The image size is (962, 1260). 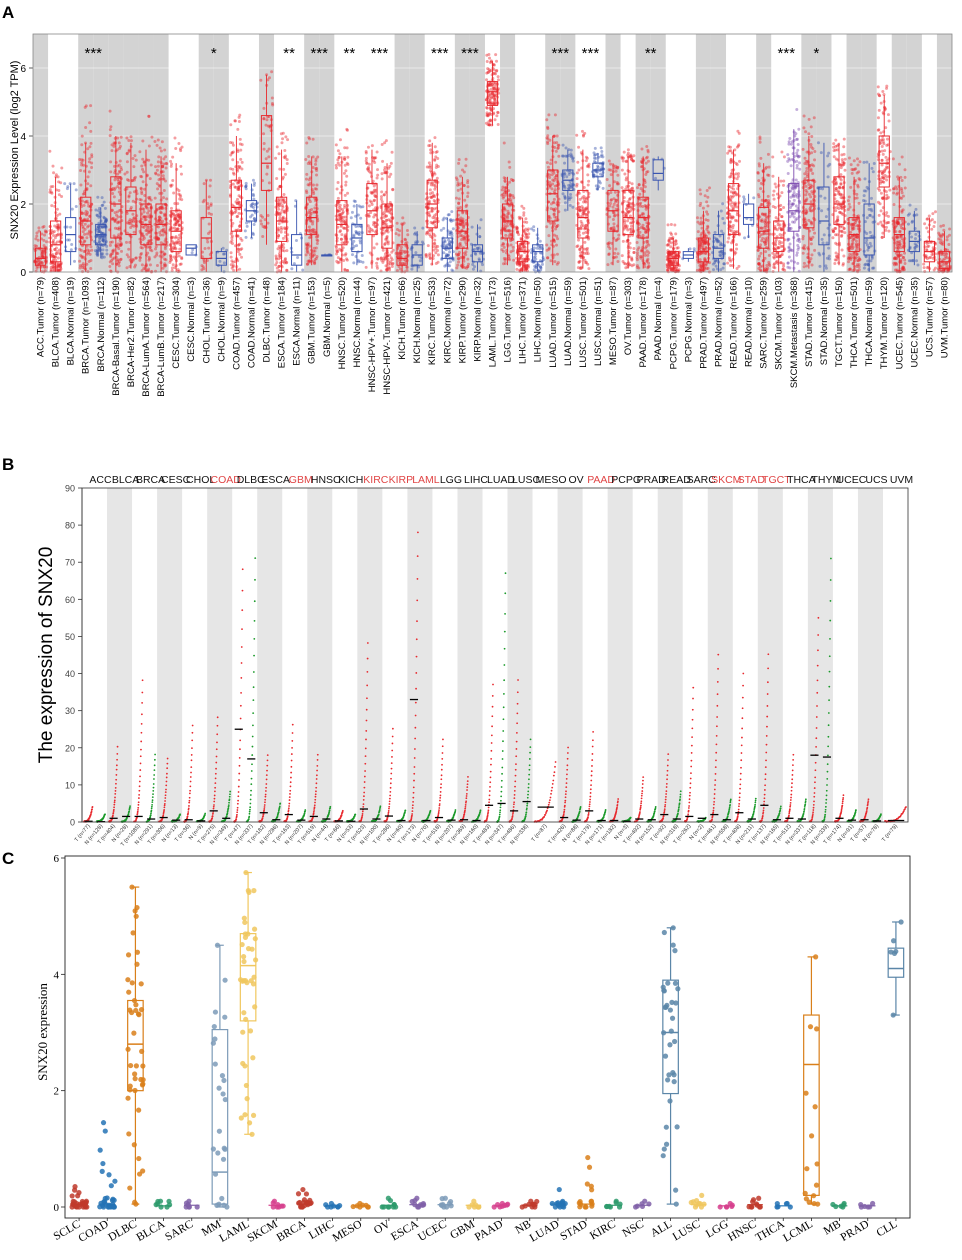 What do you see at coordinates (477, 319) in the screenshot?
I see `panel-a-x-tick-label: KIRP.Normal (n=32)` at bounding box center [477, 319].